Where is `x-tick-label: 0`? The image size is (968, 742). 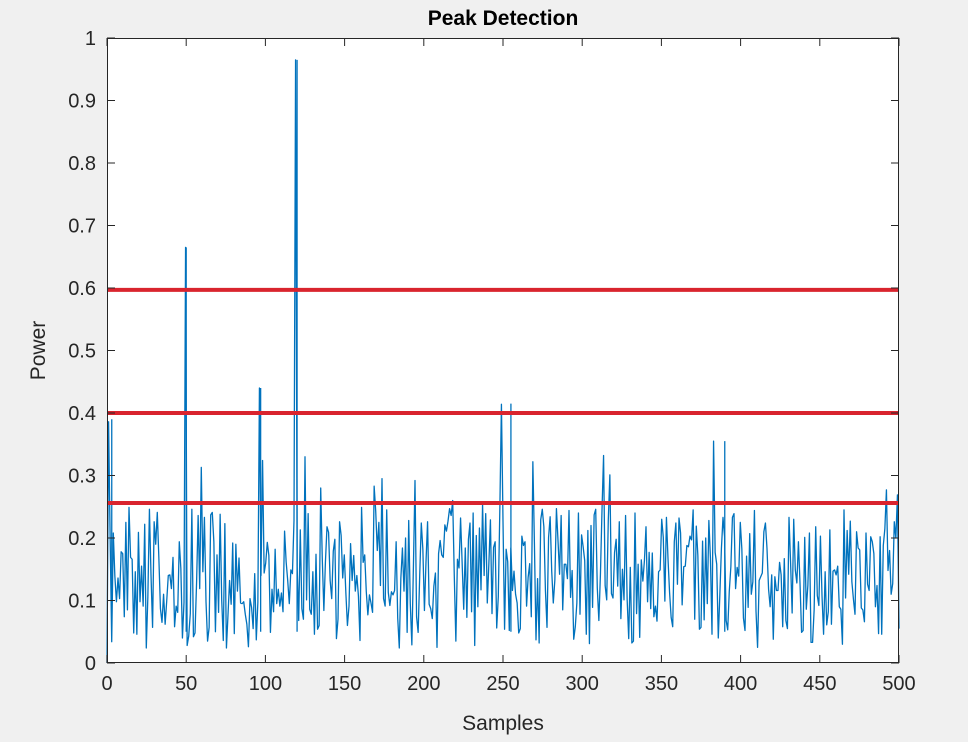
x-tick-label: 0 is located at coordinates (106, 684).